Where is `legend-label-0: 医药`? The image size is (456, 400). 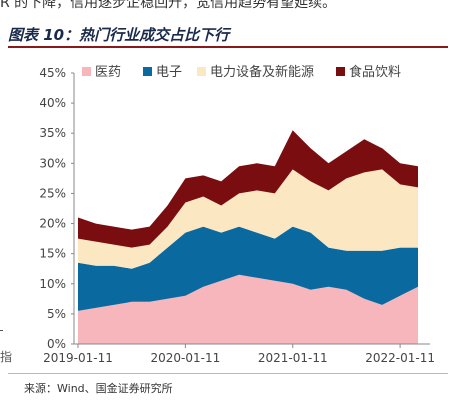 legend-label-0: 医药 is located at coordinates (108, 72).